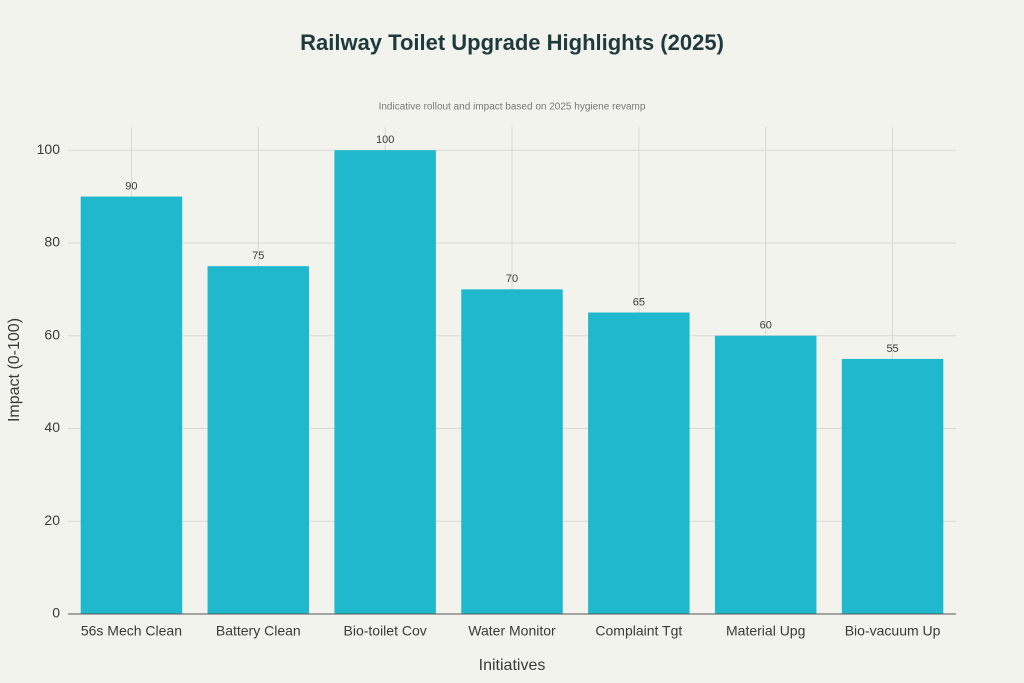  Describe the element at coordinates (385, 140) in the screenshot. I see `data-label: 100` at that location.